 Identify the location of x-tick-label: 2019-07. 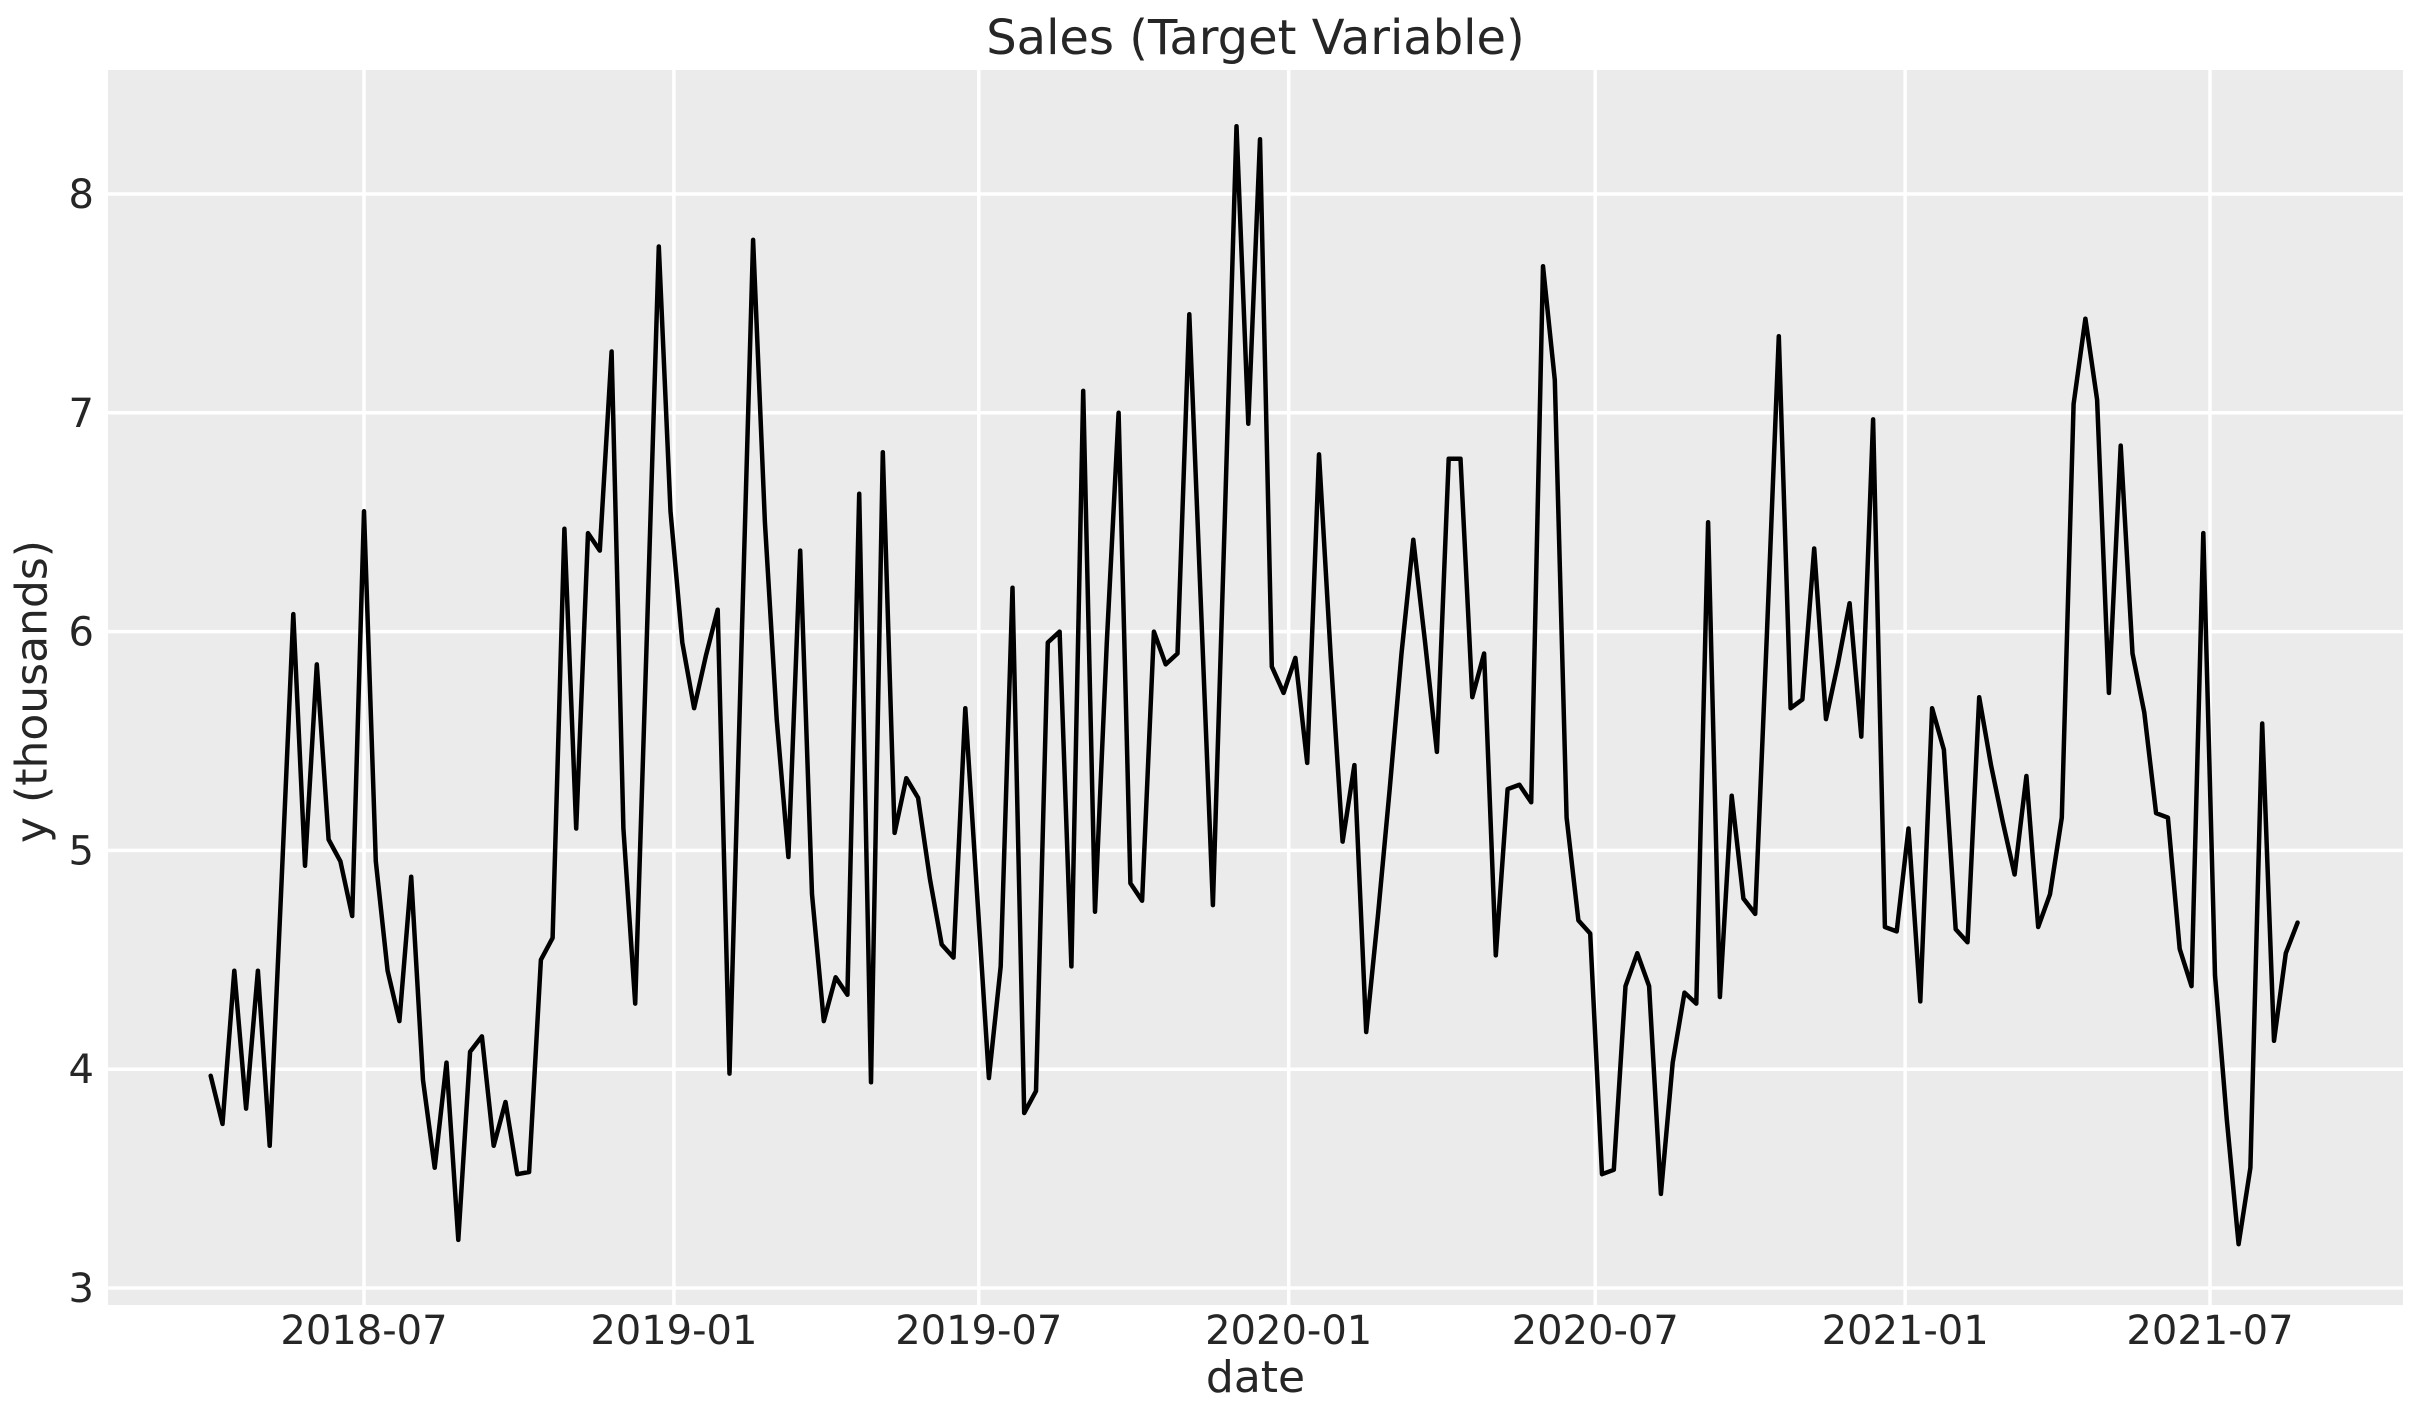
(978, 1331).